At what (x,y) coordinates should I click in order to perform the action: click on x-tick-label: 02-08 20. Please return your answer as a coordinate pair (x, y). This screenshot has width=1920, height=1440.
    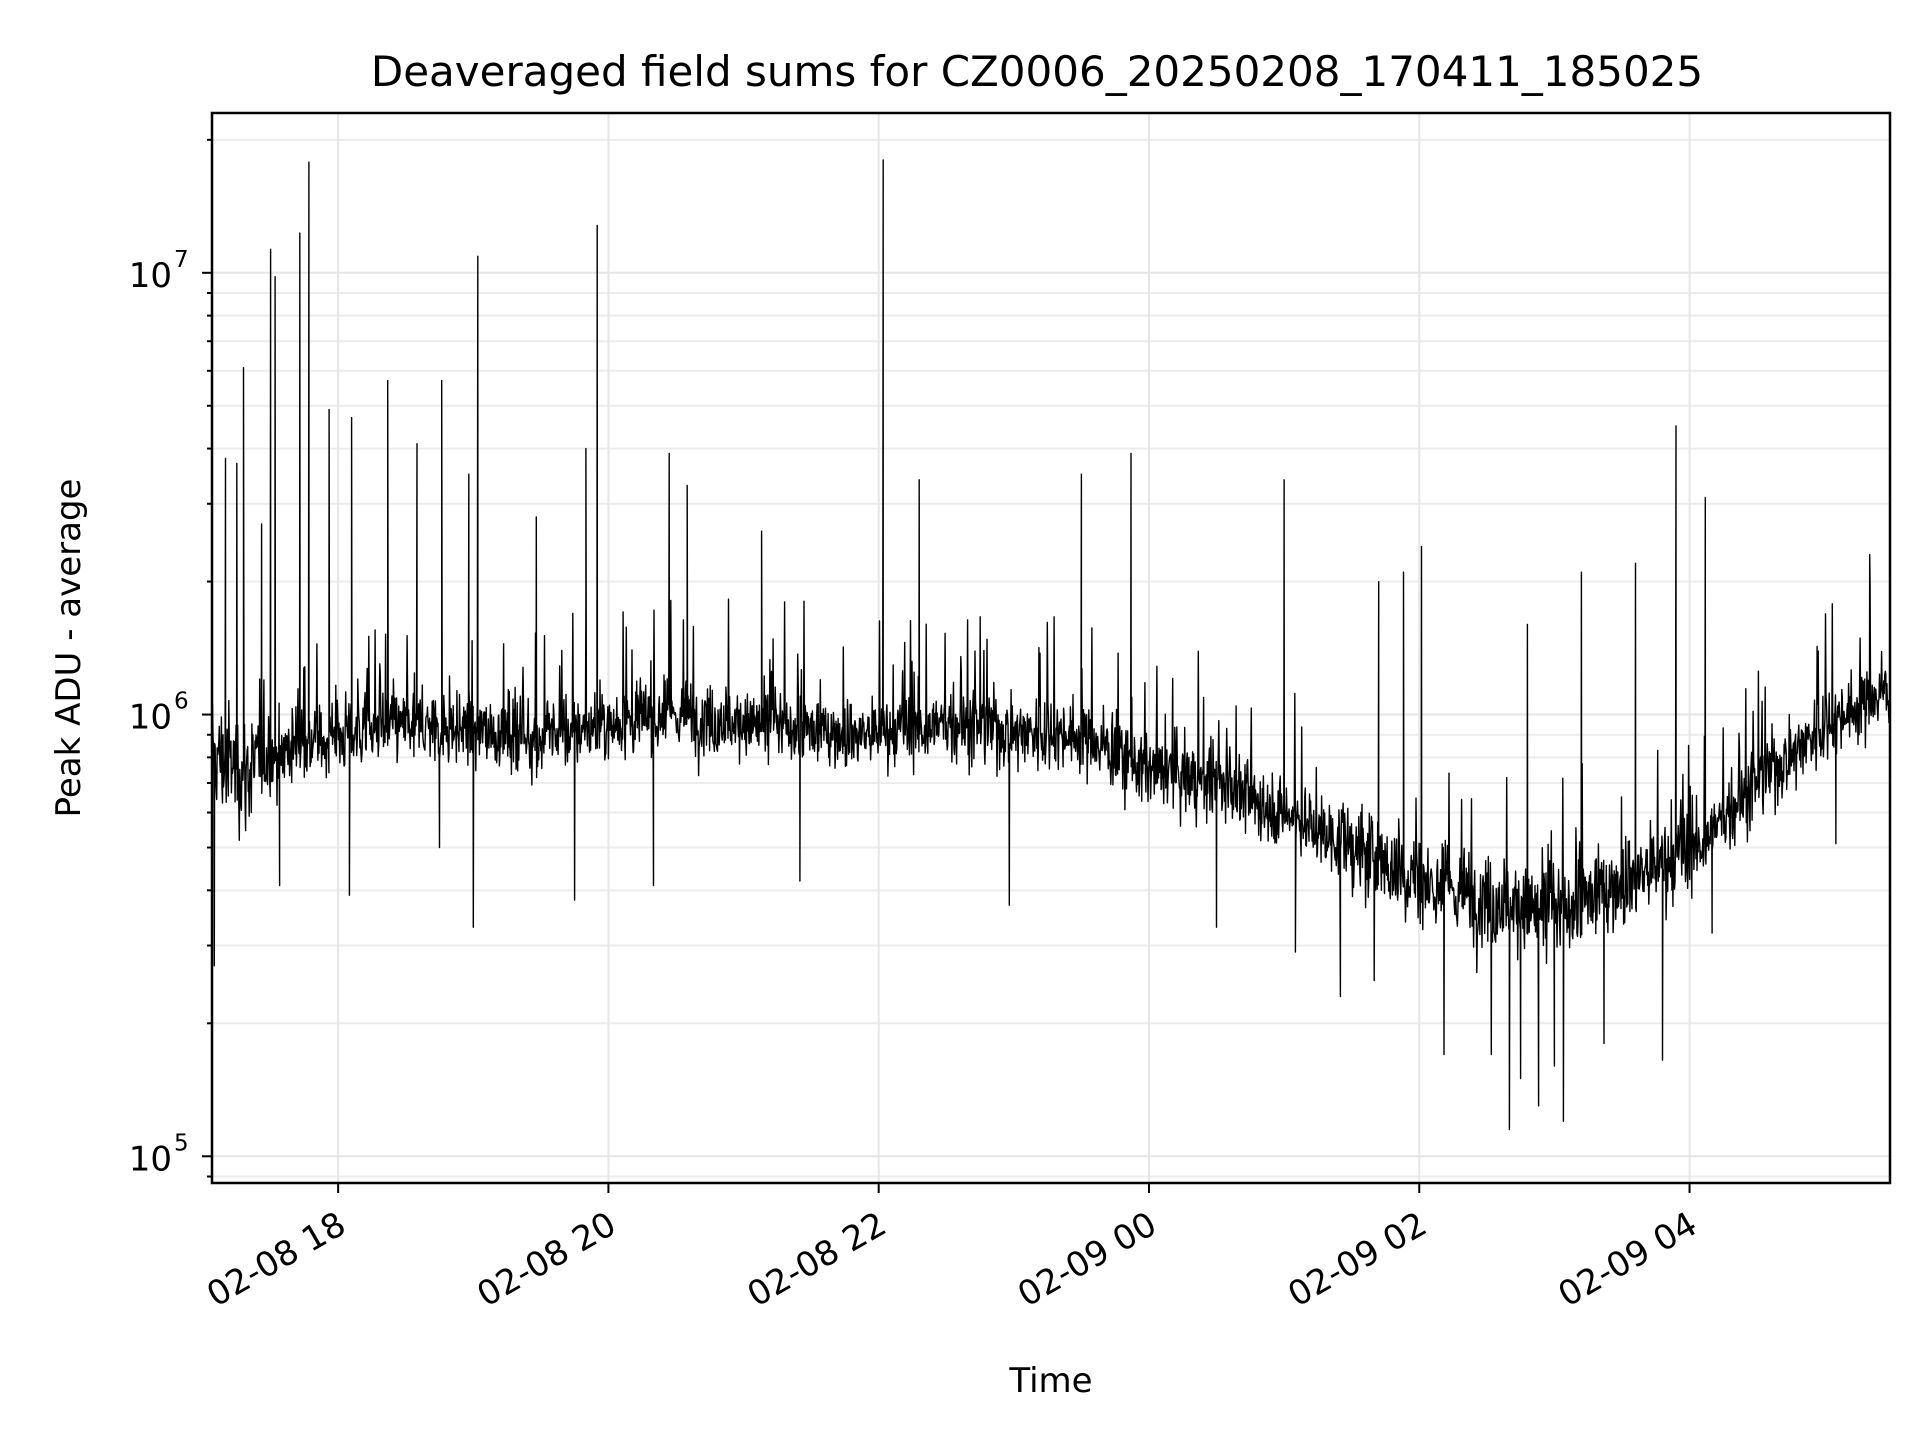
    Looking at the image, I should click on (547, 1259).